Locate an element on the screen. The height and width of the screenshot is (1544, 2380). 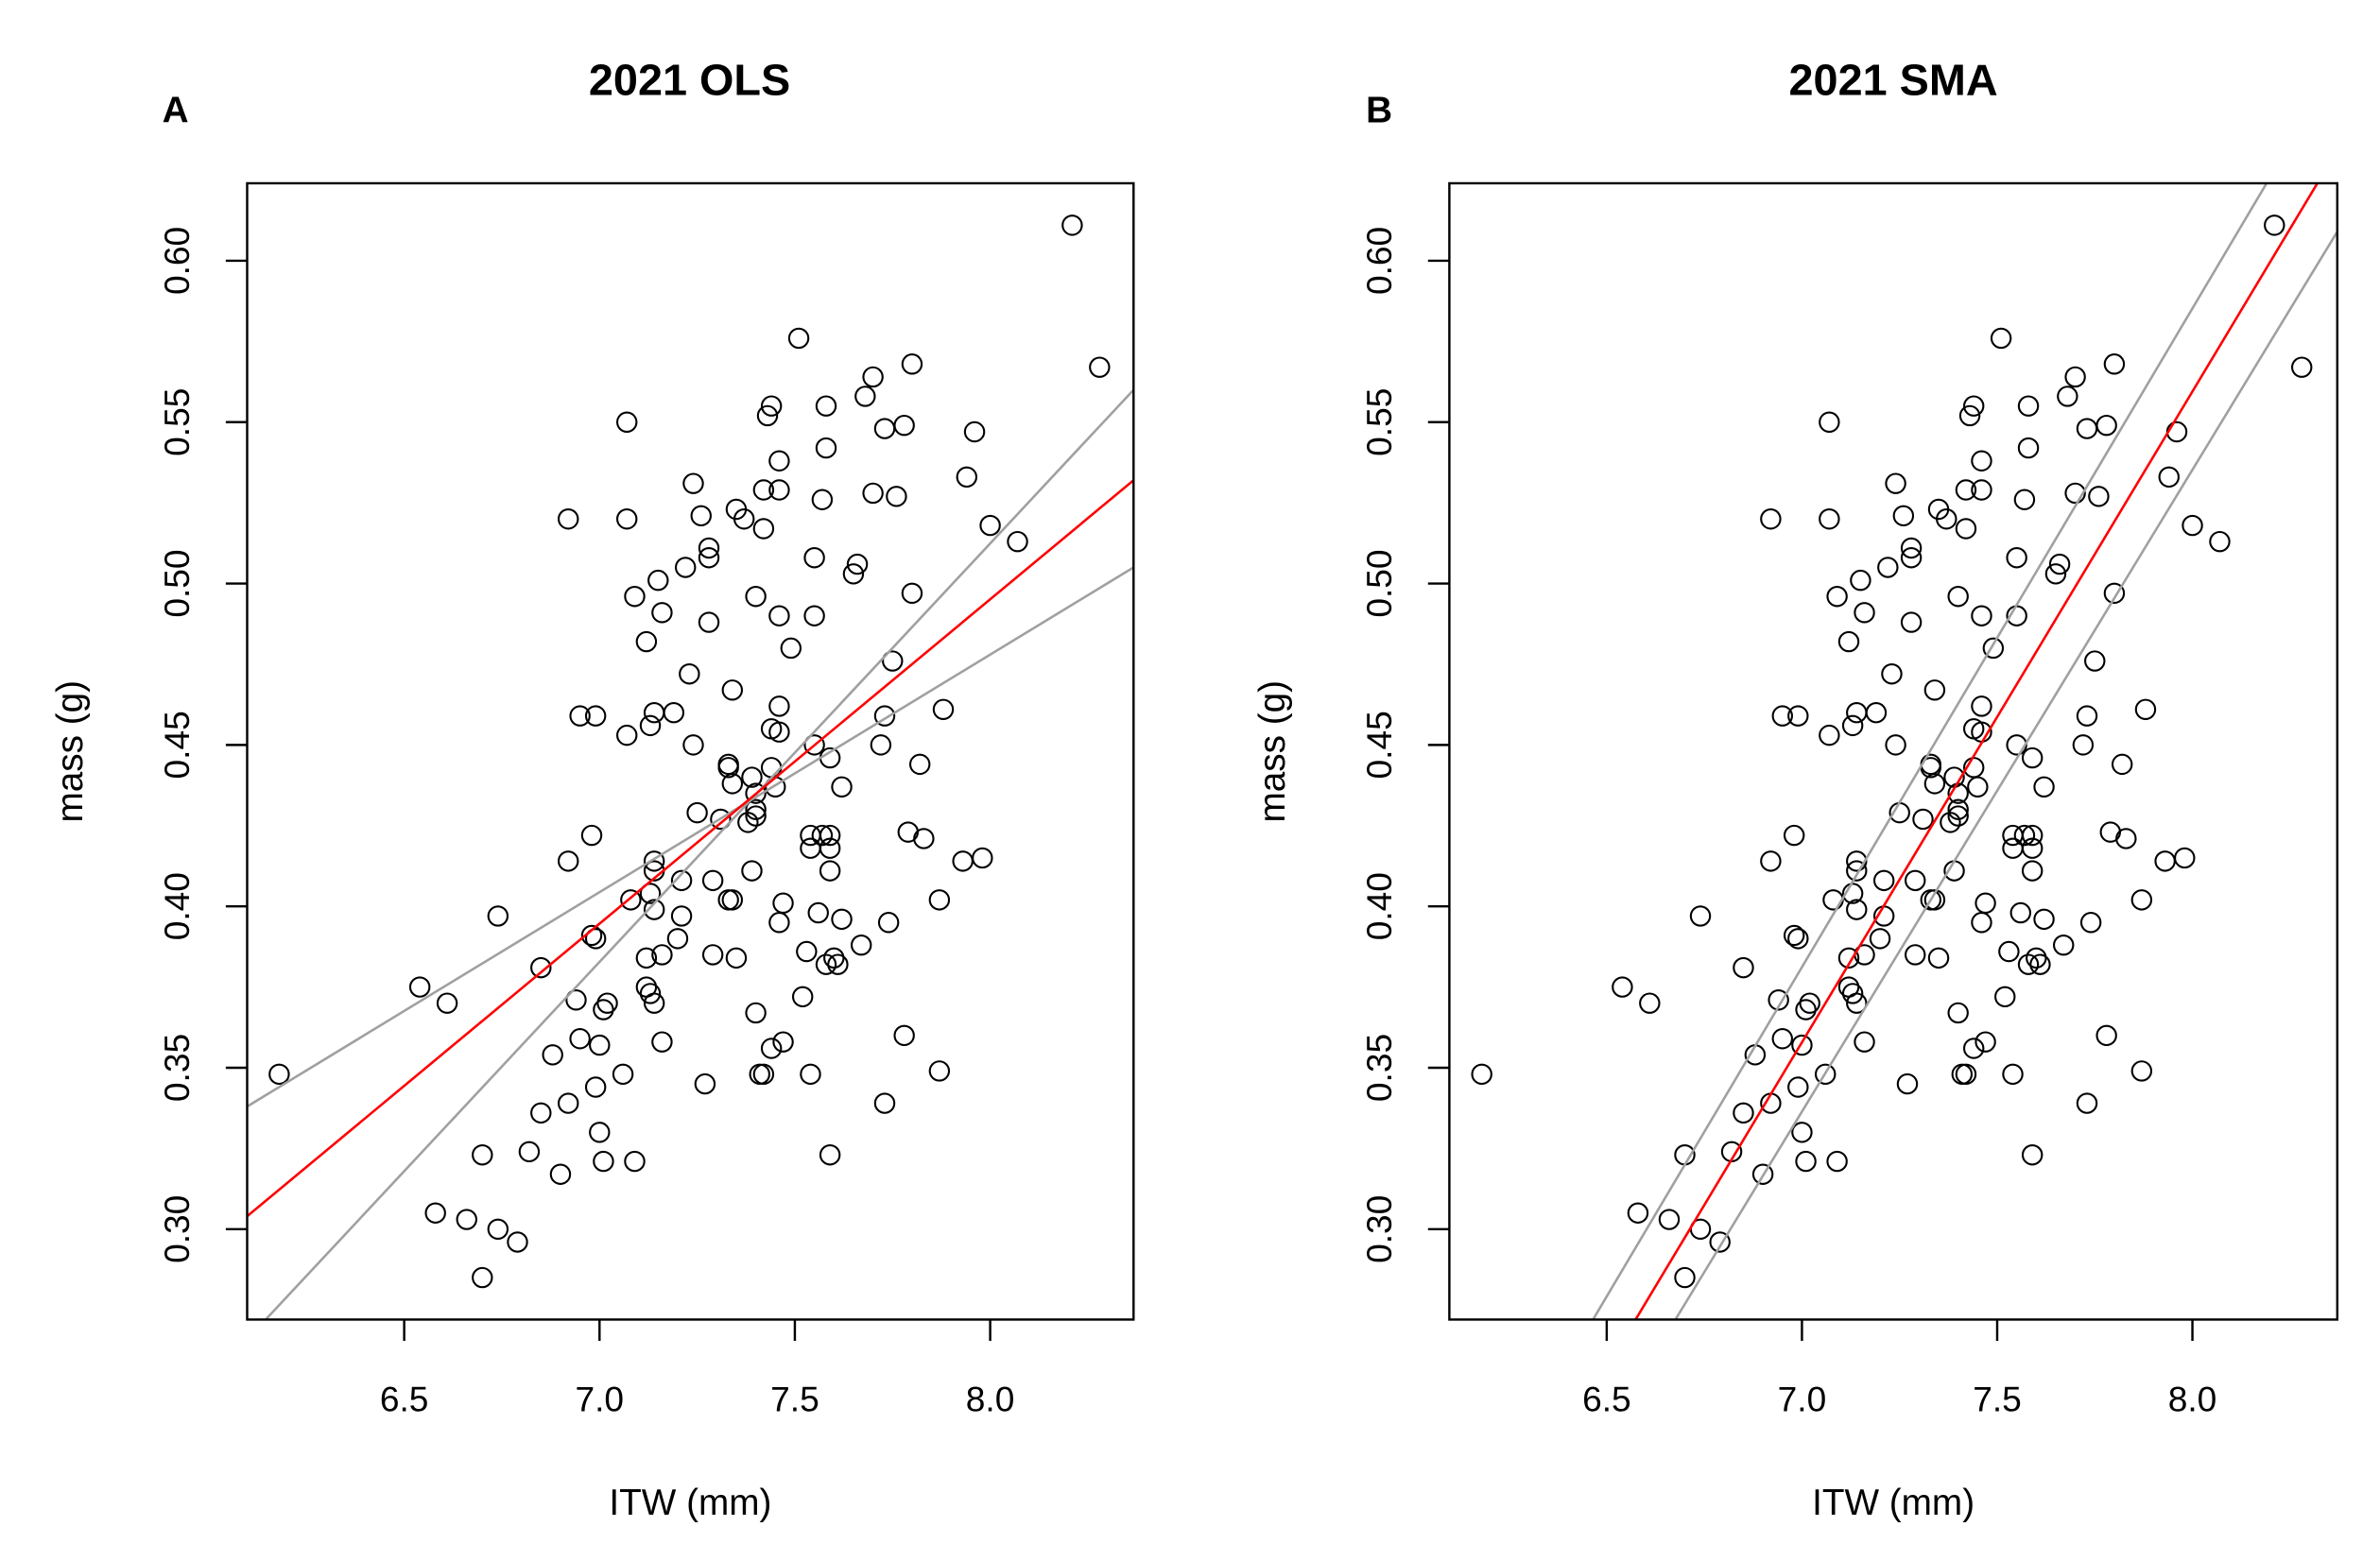
y-tick-label: 0.60 is located at coordinates (177, 261).